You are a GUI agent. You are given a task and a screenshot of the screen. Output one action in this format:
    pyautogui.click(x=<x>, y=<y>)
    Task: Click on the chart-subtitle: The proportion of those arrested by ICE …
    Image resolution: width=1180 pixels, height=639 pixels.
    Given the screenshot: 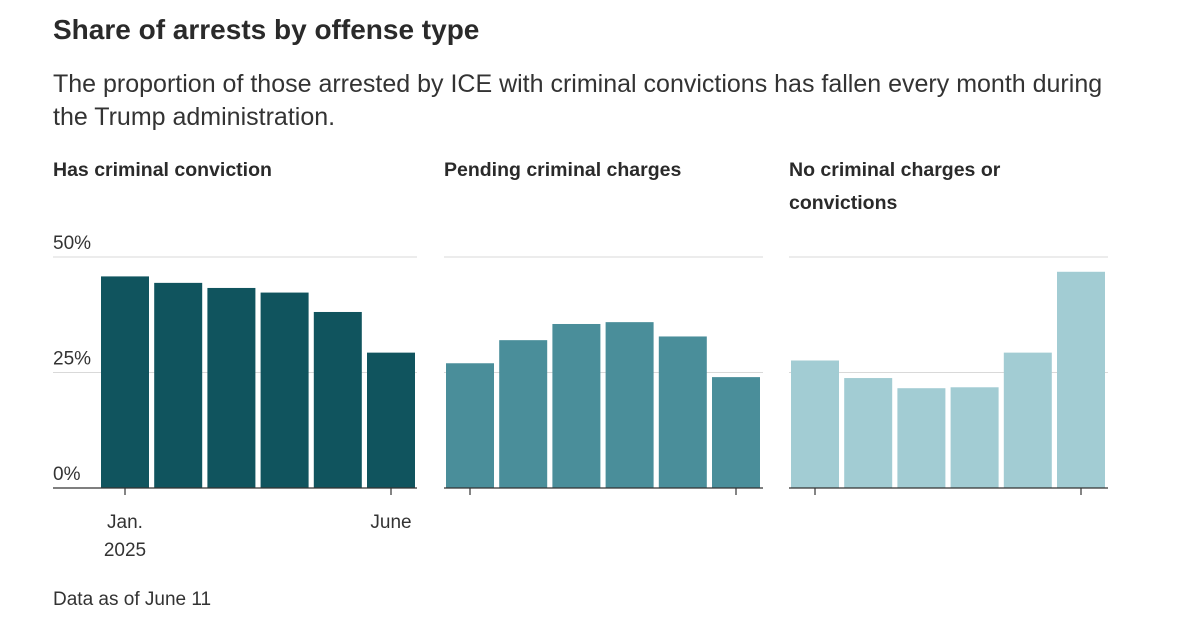 What is the action you would take?
    pyautogui.click(x=578, y=100)
    